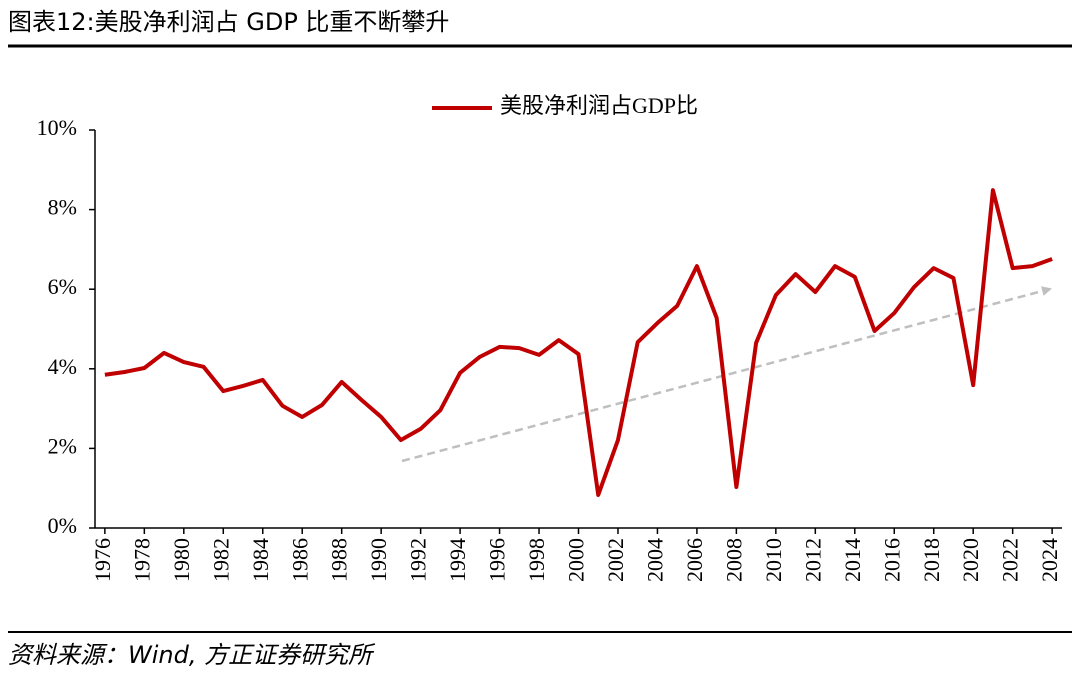  Describe the element at coordinates (62, 286) in the screenshot. I see `y-tick-label: 6%` at that location.